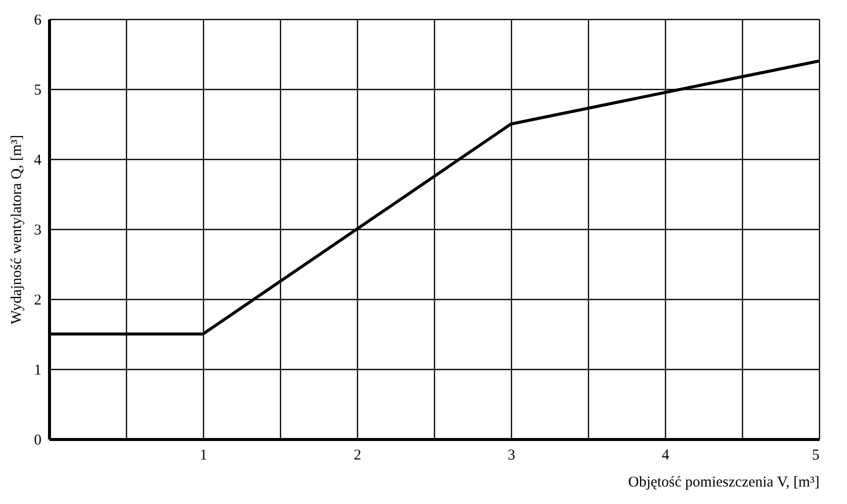  Describe the element at coordinates (38, 440) in the screenshot. I see `y-tick-label: 0` at that location.